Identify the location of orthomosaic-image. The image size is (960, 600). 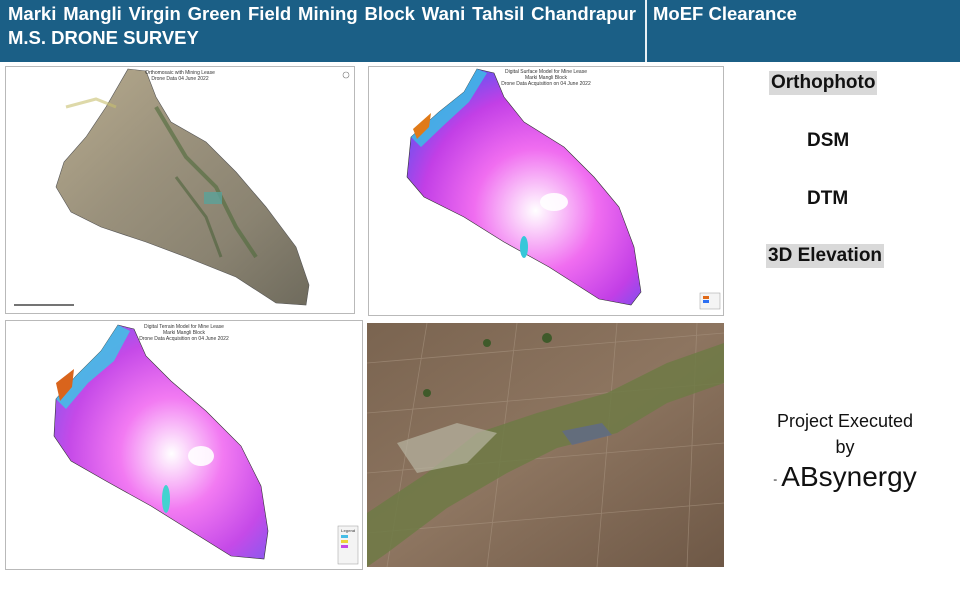
(182, 187).